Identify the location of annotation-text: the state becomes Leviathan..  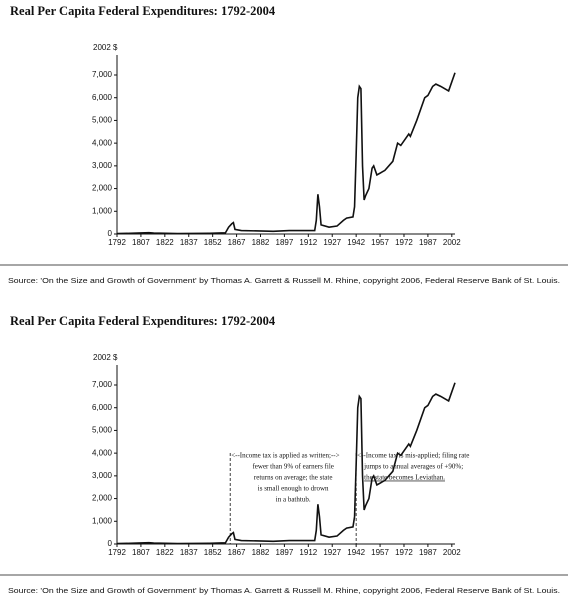
(404, 478).